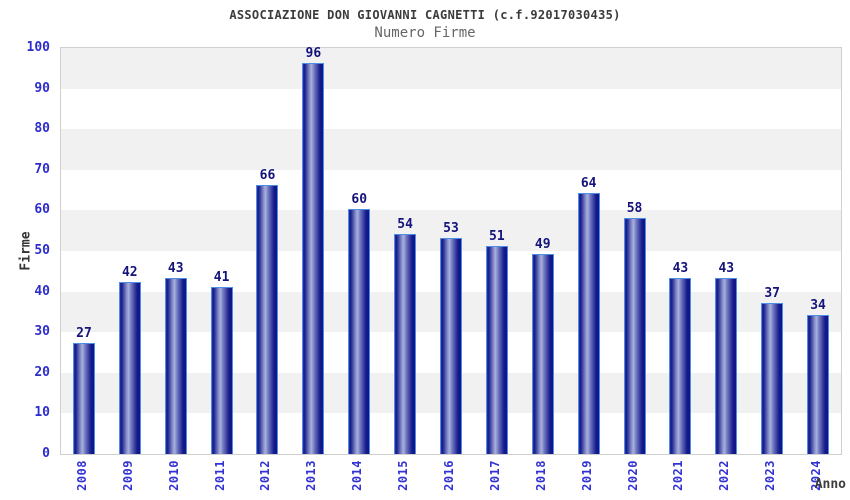 Image resolution: width=850 pixels, height=500 pixels. Describe the element at coordinates (42, 210) in the screenshot. I see `y-tick-label: 60` at that location.